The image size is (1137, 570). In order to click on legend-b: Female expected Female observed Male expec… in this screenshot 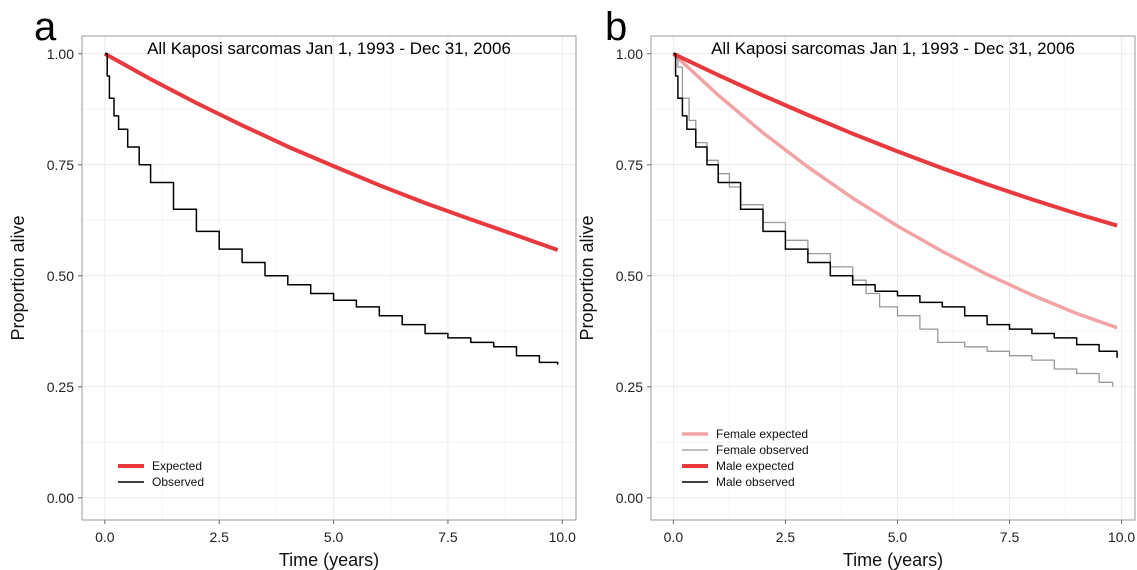, I will do `click(745, 458)`.